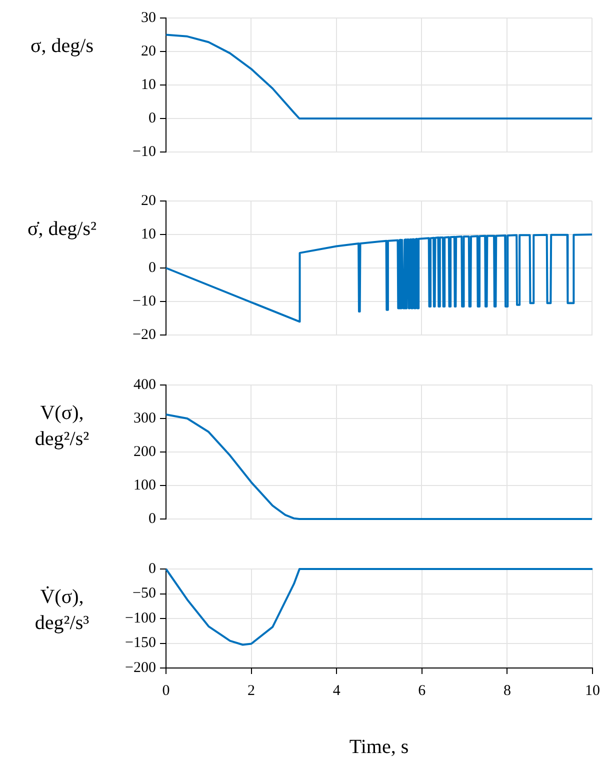 The height and width of the screenshot is (784, 603). What do you see at coordinates (140, 643) in the screenshot?
I see `y-tick-label: −150` at bounding box center [140, 643].